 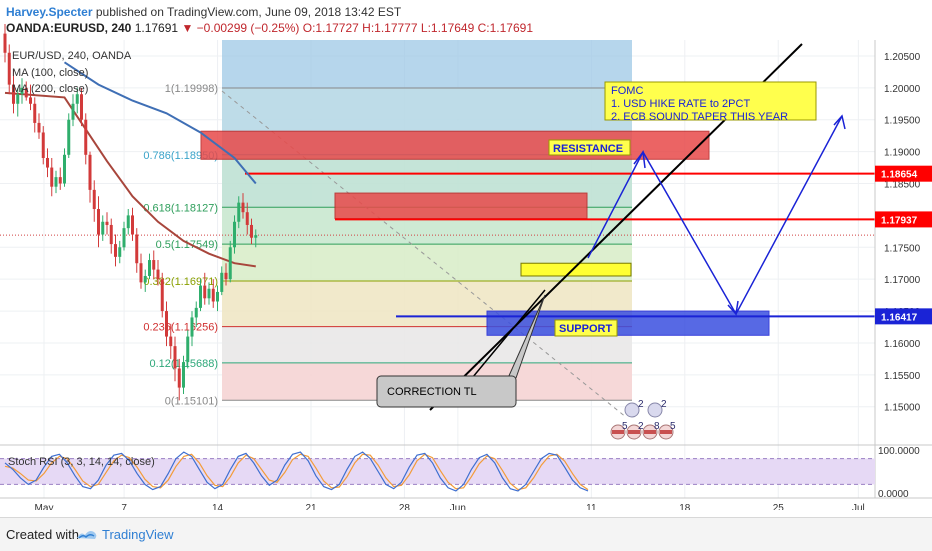 What do you see at coordinates (466, 534) in the screenshot?
I see `footer-bar: Created with TradingView` at bounding box center [466, 534].